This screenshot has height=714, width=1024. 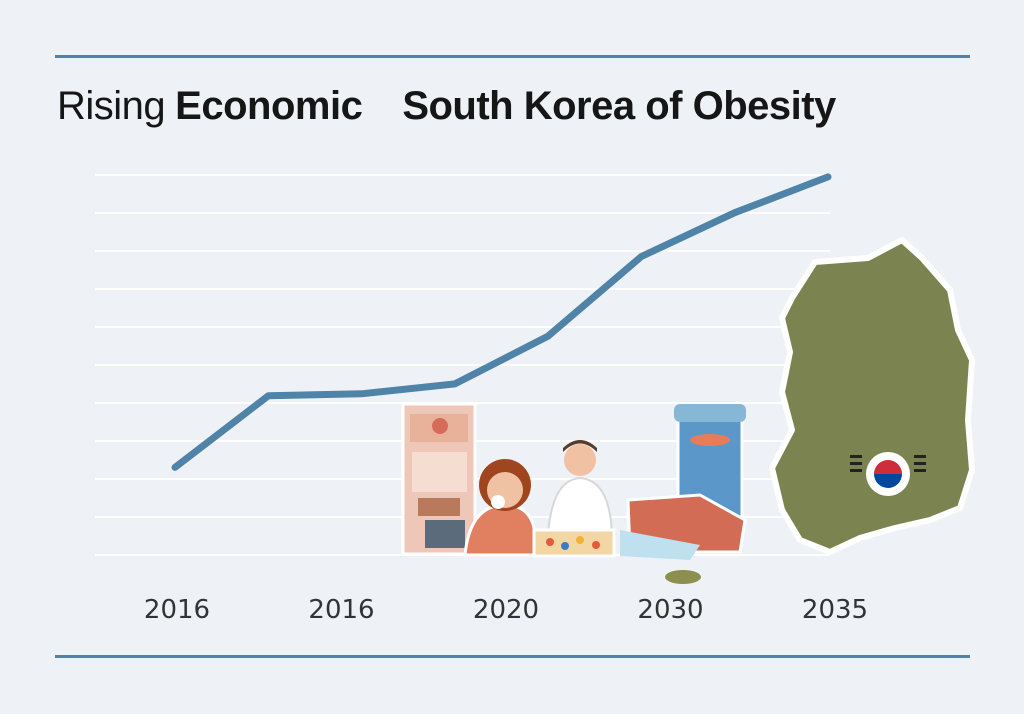 What do you see at coordinates (269, 106) in the screenshot?
I see `title-part-economic: Economic` at bounding box center [269, 106].